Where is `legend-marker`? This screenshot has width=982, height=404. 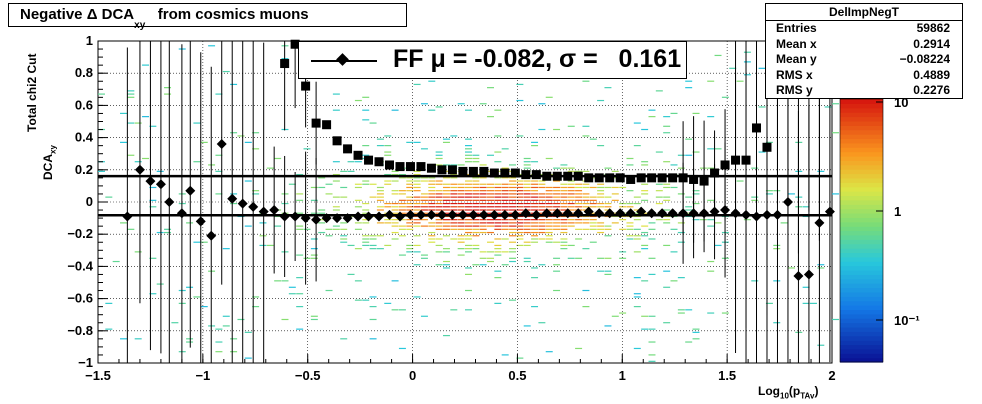 legend-marker is located at coordinates (342, 59).